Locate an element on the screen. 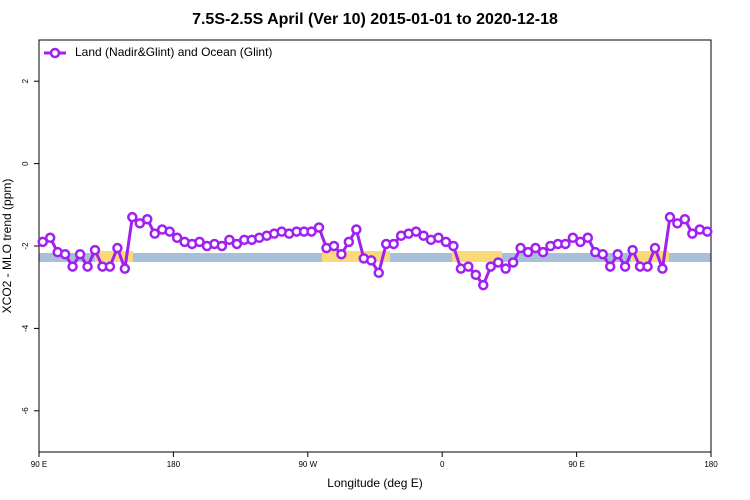 This screenshot has width=750, height=500. x-tick-label: 0 is located at coordinates (442, 464).